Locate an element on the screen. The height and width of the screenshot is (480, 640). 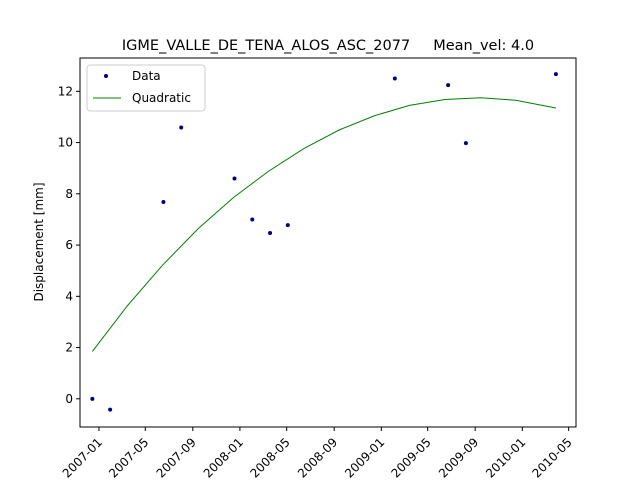
legend-label-data: Data is located at coordinates (146, 76).